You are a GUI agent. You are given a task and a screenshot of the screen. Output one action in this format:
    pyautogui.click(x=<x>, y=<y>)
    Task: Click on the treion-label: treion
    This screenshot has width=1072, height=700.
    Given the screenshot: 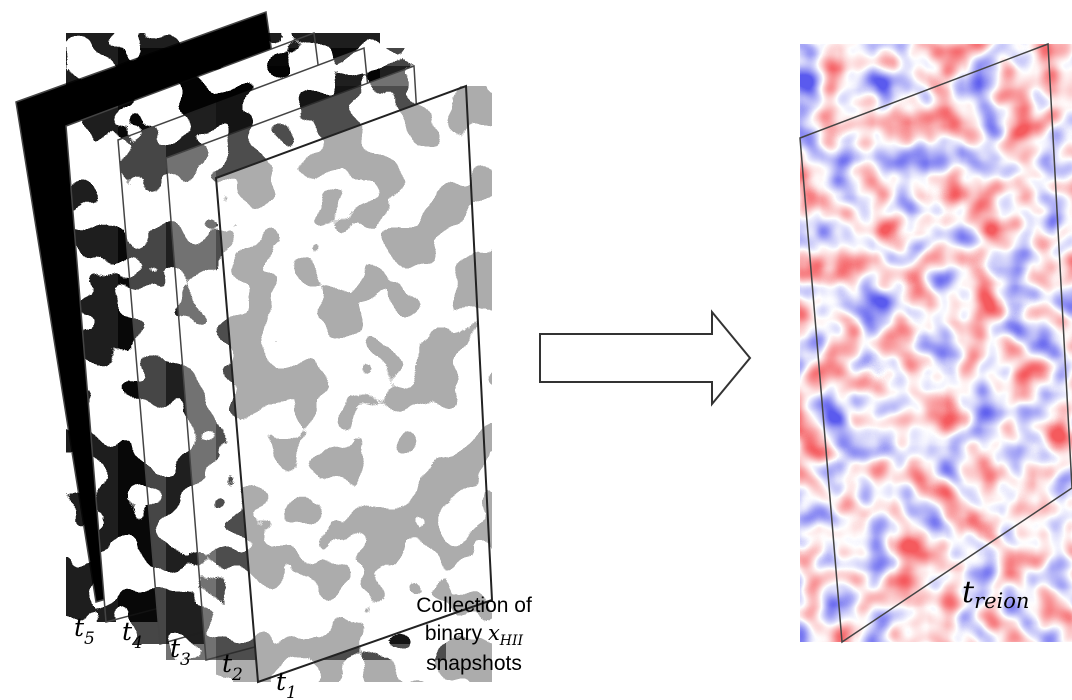 What is the action you would take?
    pyautogui.click(x=995, y=594)
    